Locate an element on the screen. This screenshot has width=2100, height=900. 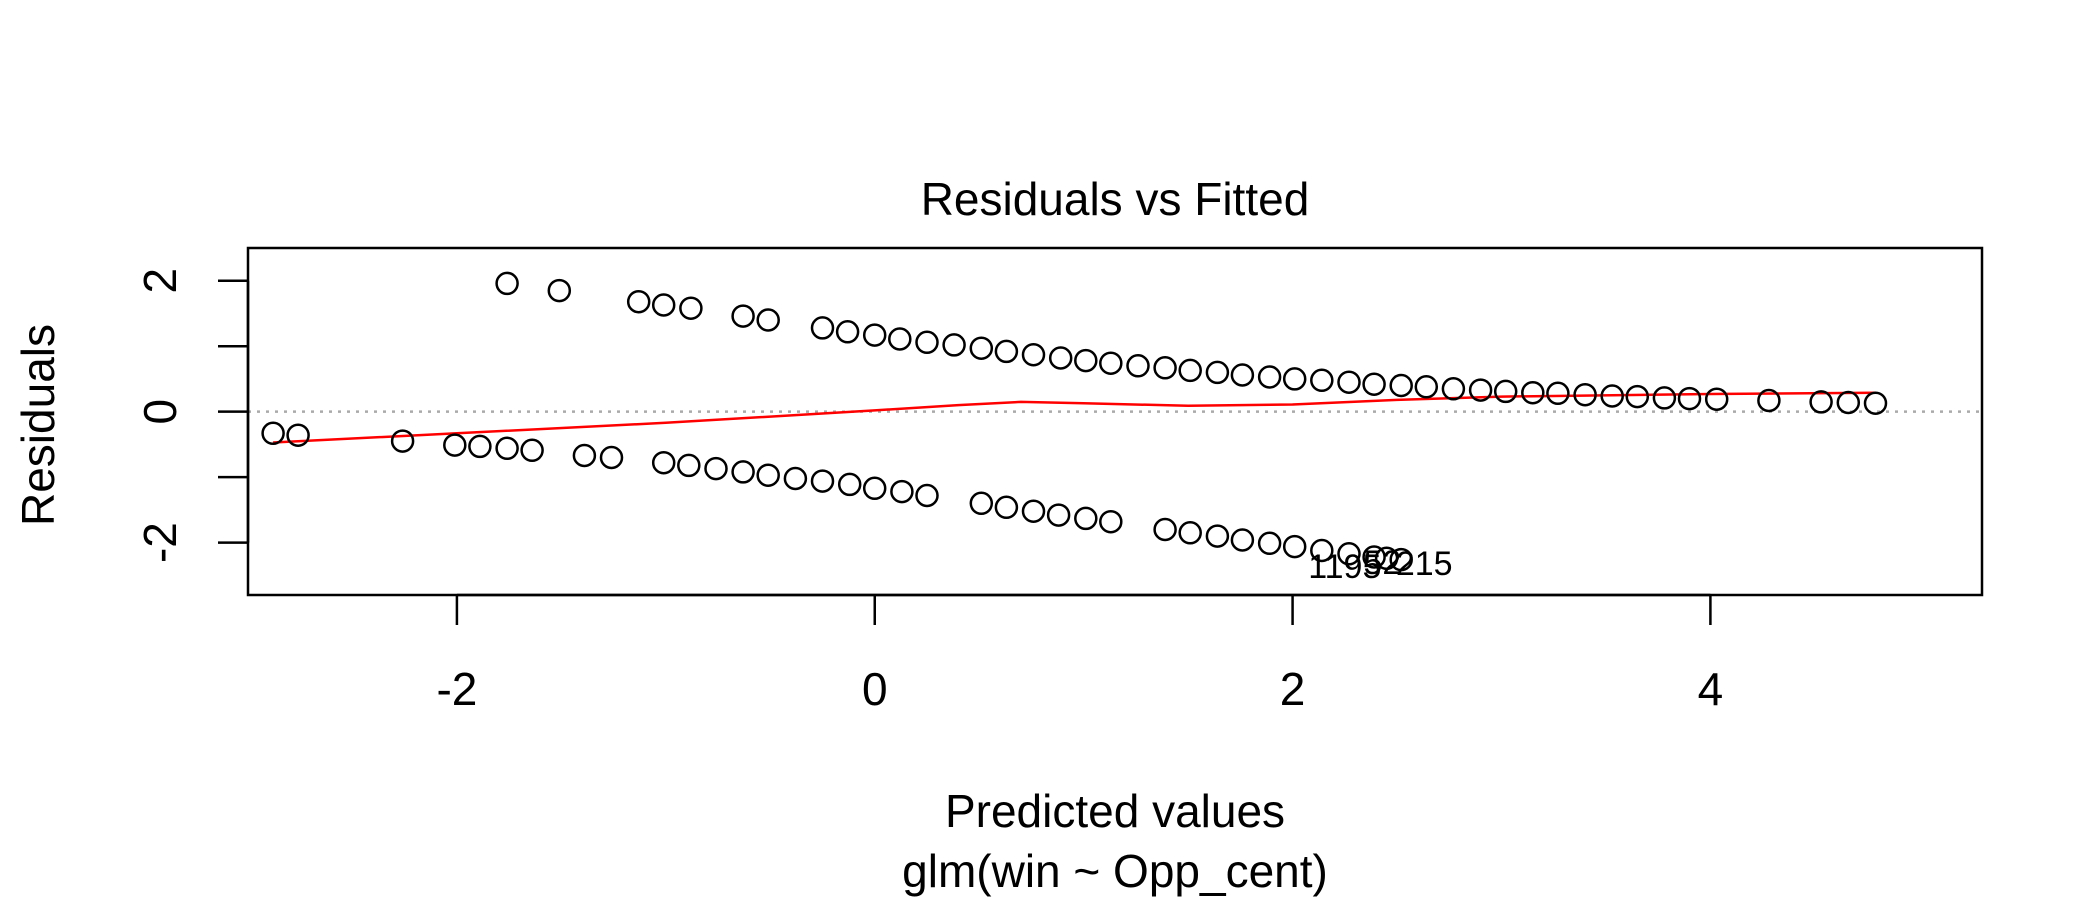
point-label: 1195 is located at coordinates (1344, 567).